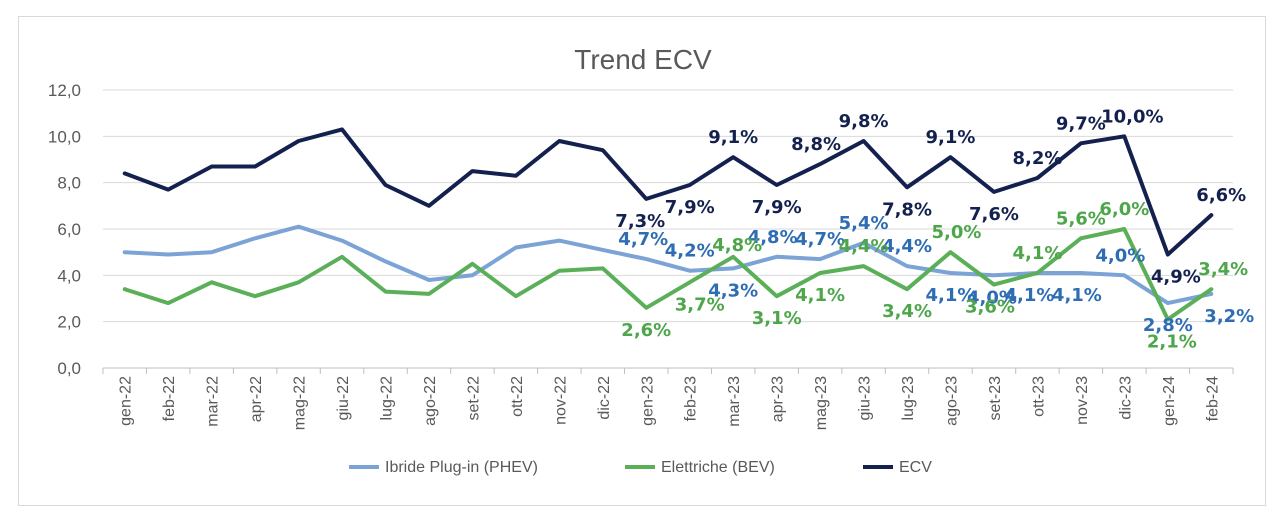 The width and height of the screenshot is (1280, 526). Describe the element at coordinates (990, 307) in the screenshot. I see `data-label: 3,6%` at that location.